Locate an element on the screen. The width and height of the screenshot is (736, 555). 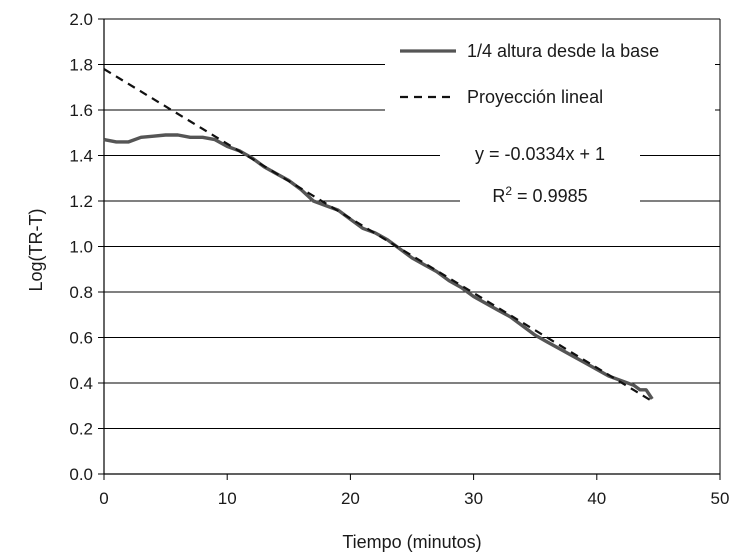
x-tick-label: 10 is located at coordinates (227, 498).